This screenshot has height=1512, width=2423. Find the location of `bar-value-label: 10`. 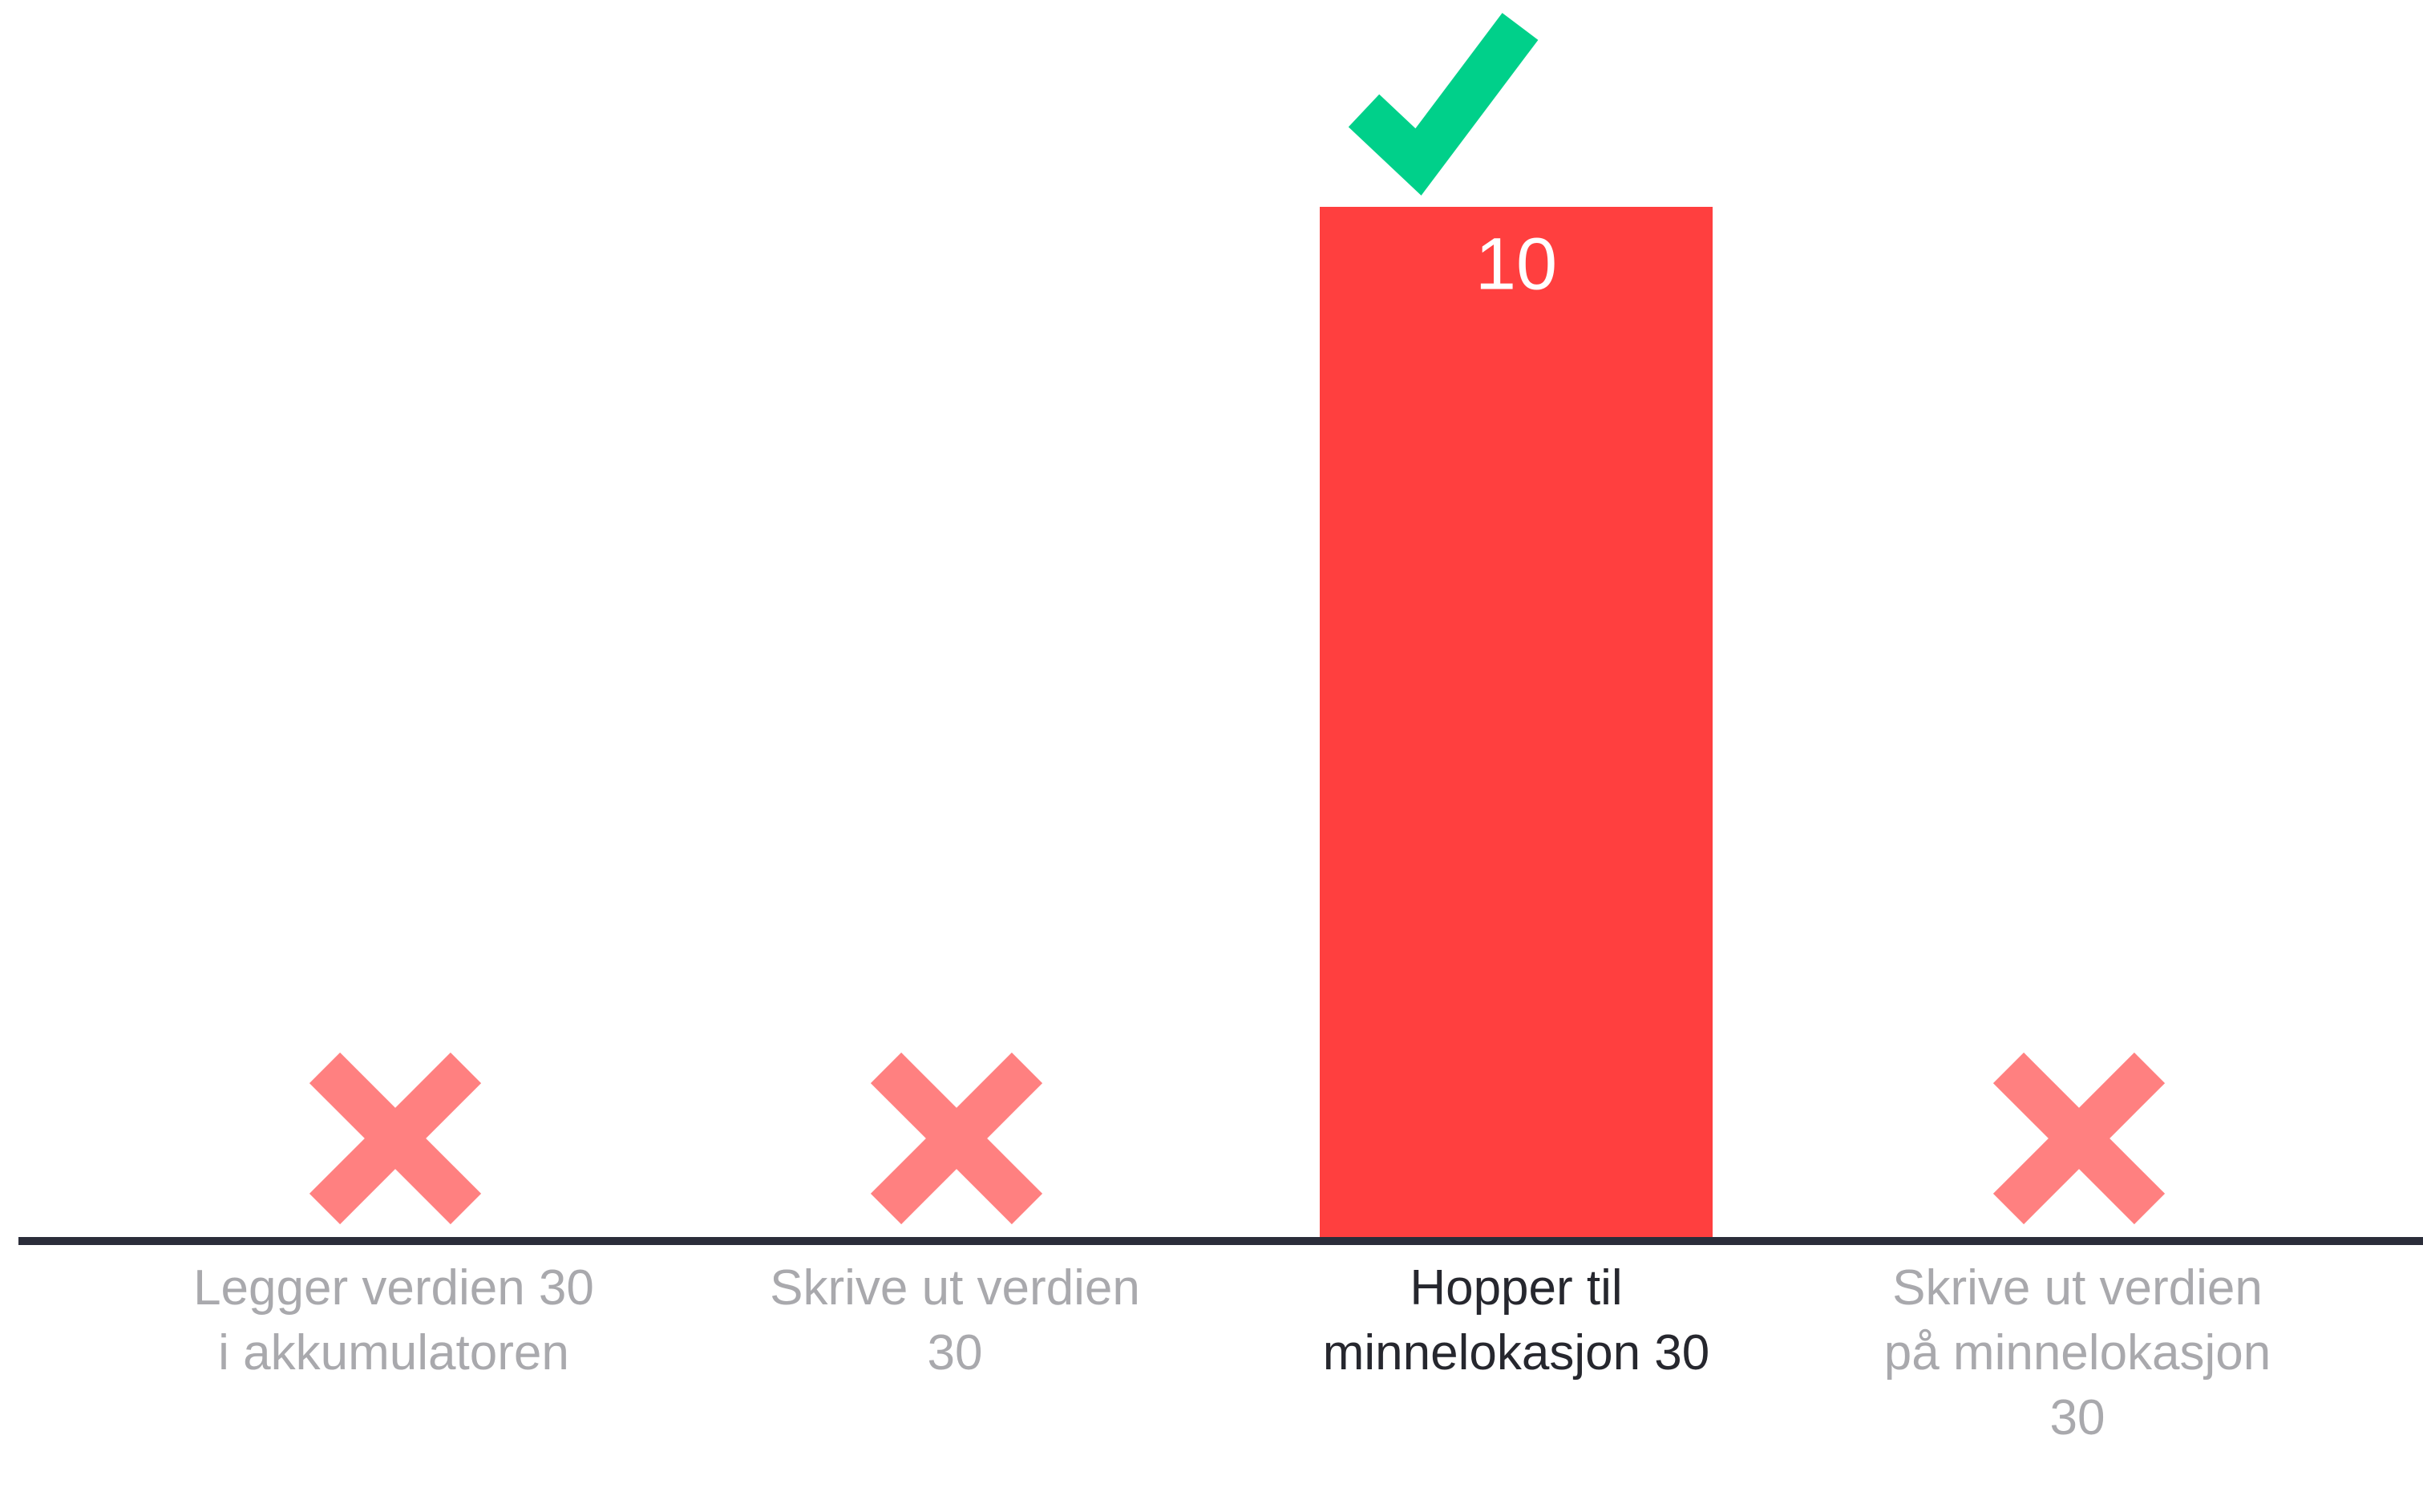

bar-value-label: 10 is located at coordinates (1516, 264).